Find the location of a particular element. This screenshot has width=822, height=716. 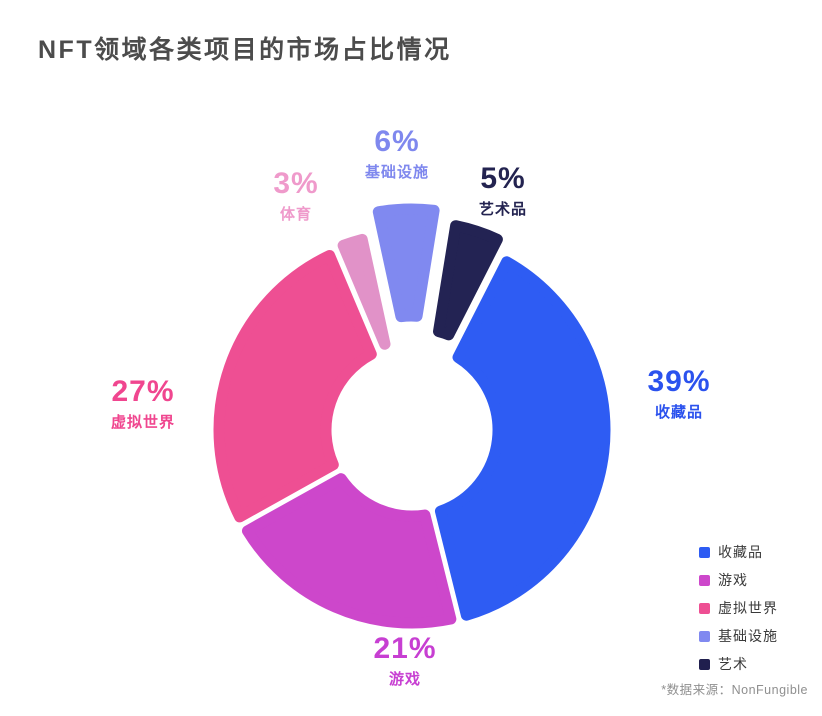

slice-collectibles is located at coordinates (522, 438).